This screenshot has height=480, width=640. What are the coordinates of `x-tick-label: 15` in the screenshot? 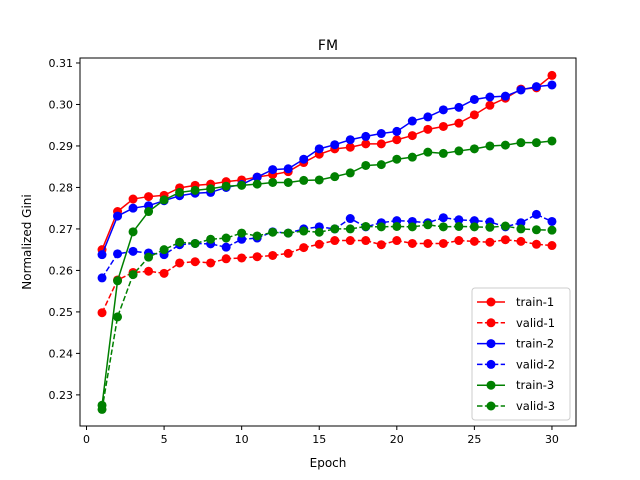 It's located at (319, 439).